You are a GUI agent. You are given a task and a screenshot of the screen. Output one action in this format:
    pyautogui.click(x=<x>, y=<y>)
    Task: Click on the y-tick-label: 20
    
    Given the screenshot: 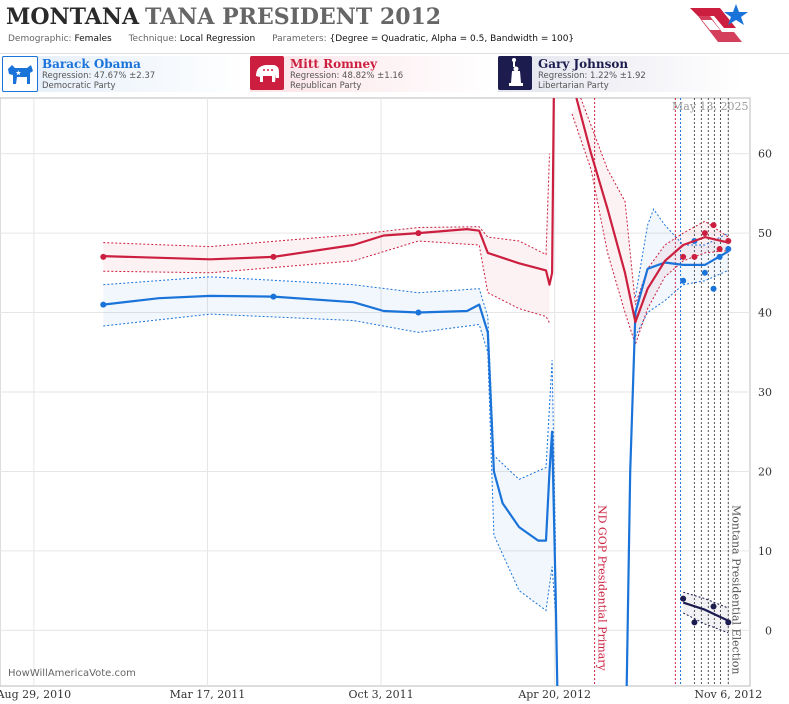 What is the action you would take?
    pyautogui.click(x=765, y=471)
    